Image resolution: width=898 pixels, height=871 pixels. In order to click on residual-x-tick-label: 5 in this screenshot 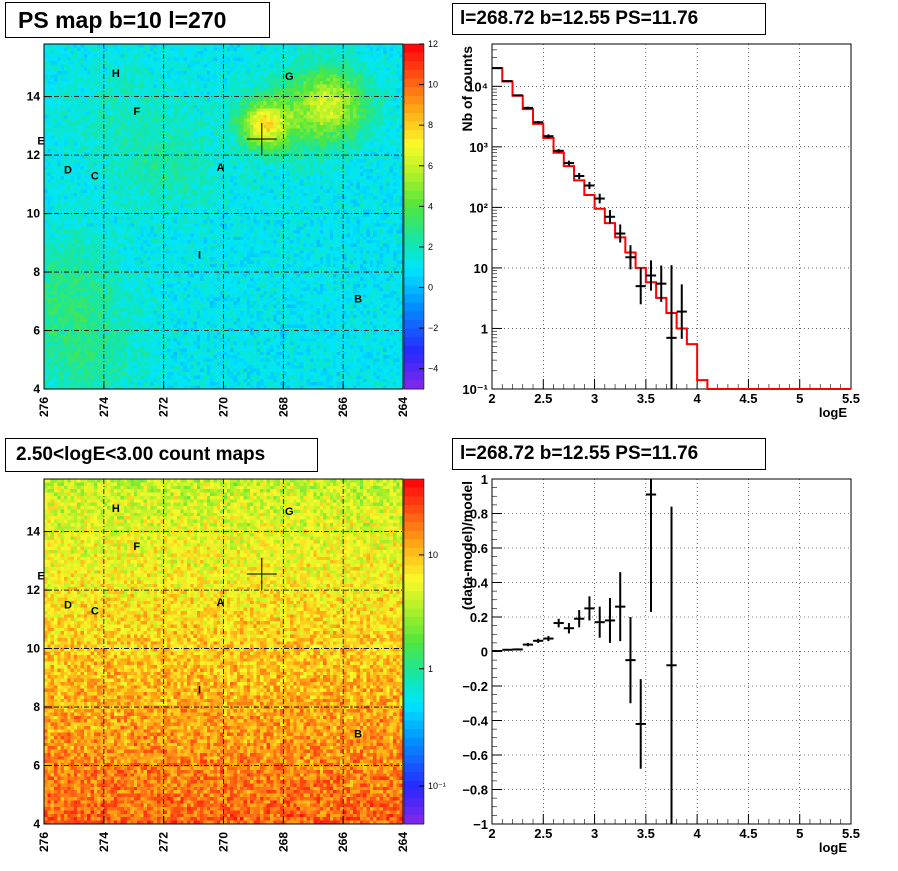, I will do `click(799, 833)`.